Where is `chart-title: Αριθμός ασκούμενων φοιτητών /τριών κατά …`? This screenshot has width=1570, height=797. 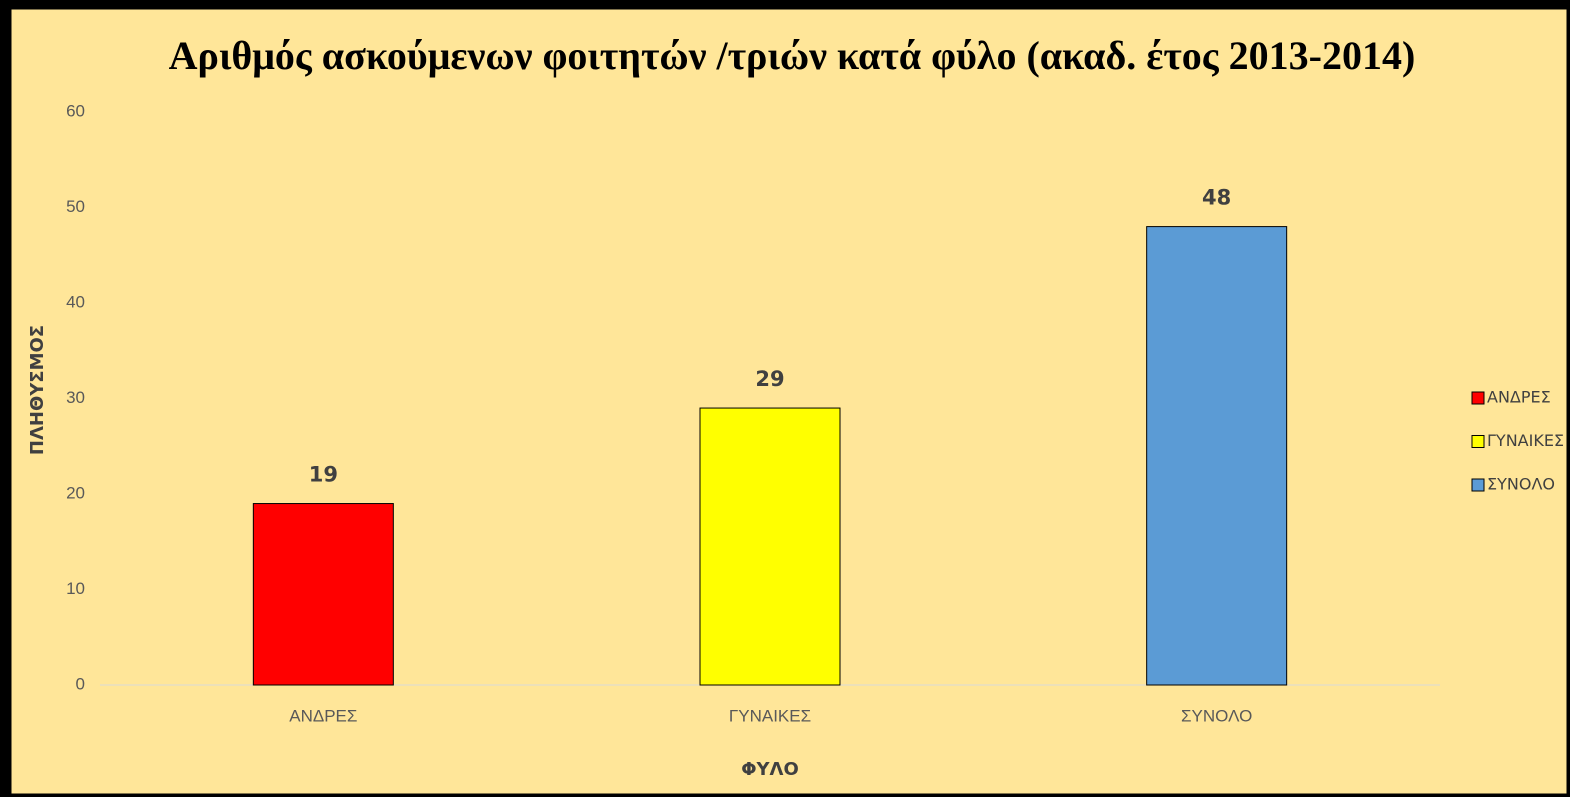 chart-title: Αριθμός ασκούμενων φοιτητών /τριών κατά … is located at coordinates (792, 55).